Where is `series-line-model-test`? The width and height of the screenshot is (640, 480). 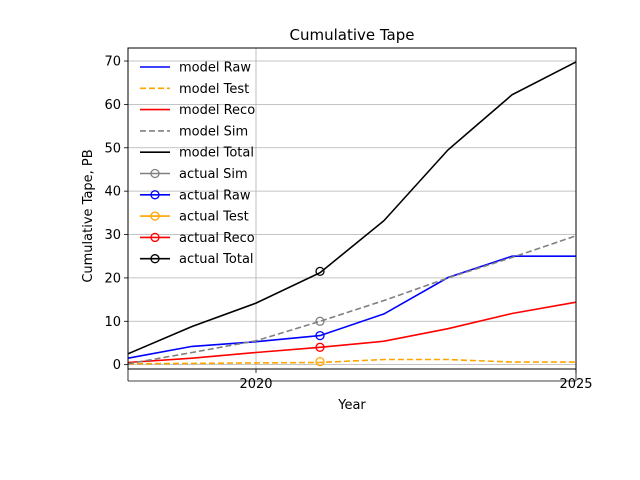
series-line-model-test is located at coordinates (351, 361).